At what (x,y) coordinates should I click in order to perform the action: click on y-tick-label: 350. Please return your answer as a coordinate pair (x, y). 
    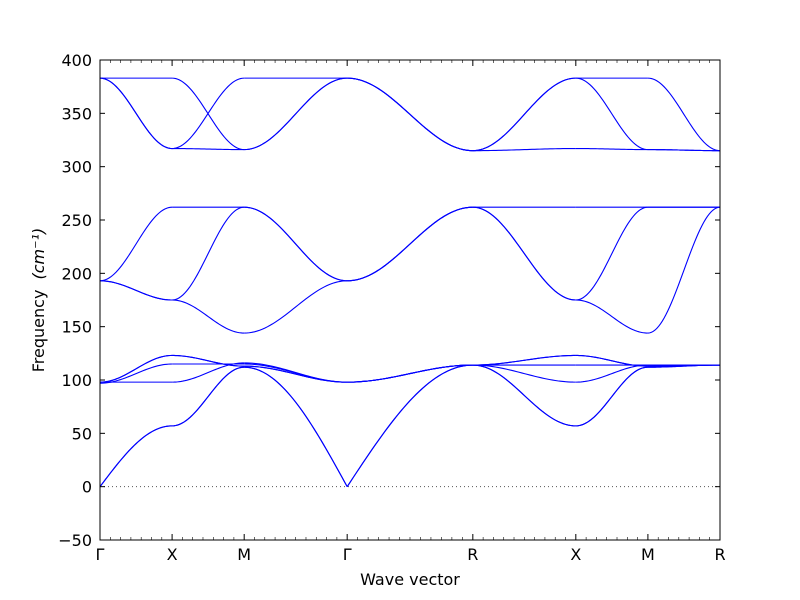
    Looking at the image, I should click on (76, 113).